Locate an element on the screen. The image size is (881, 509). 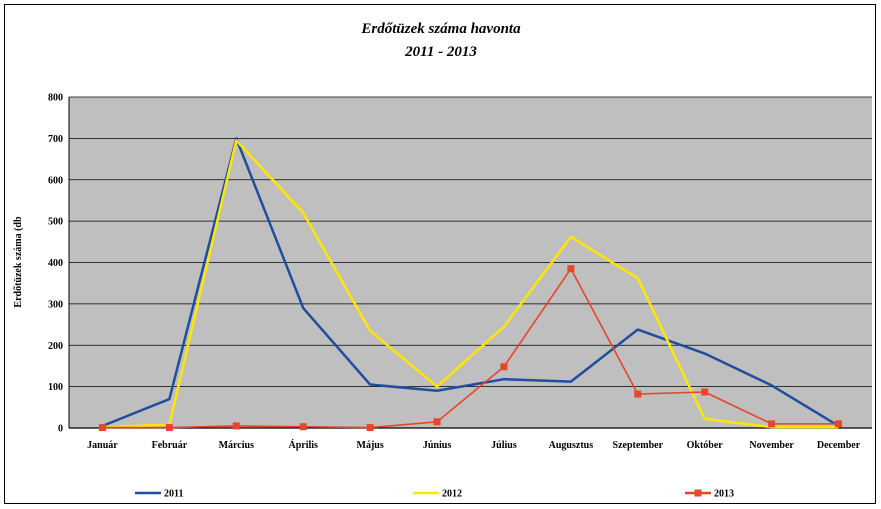
y-tick-label: 700 is located at coordinates (55, 139).